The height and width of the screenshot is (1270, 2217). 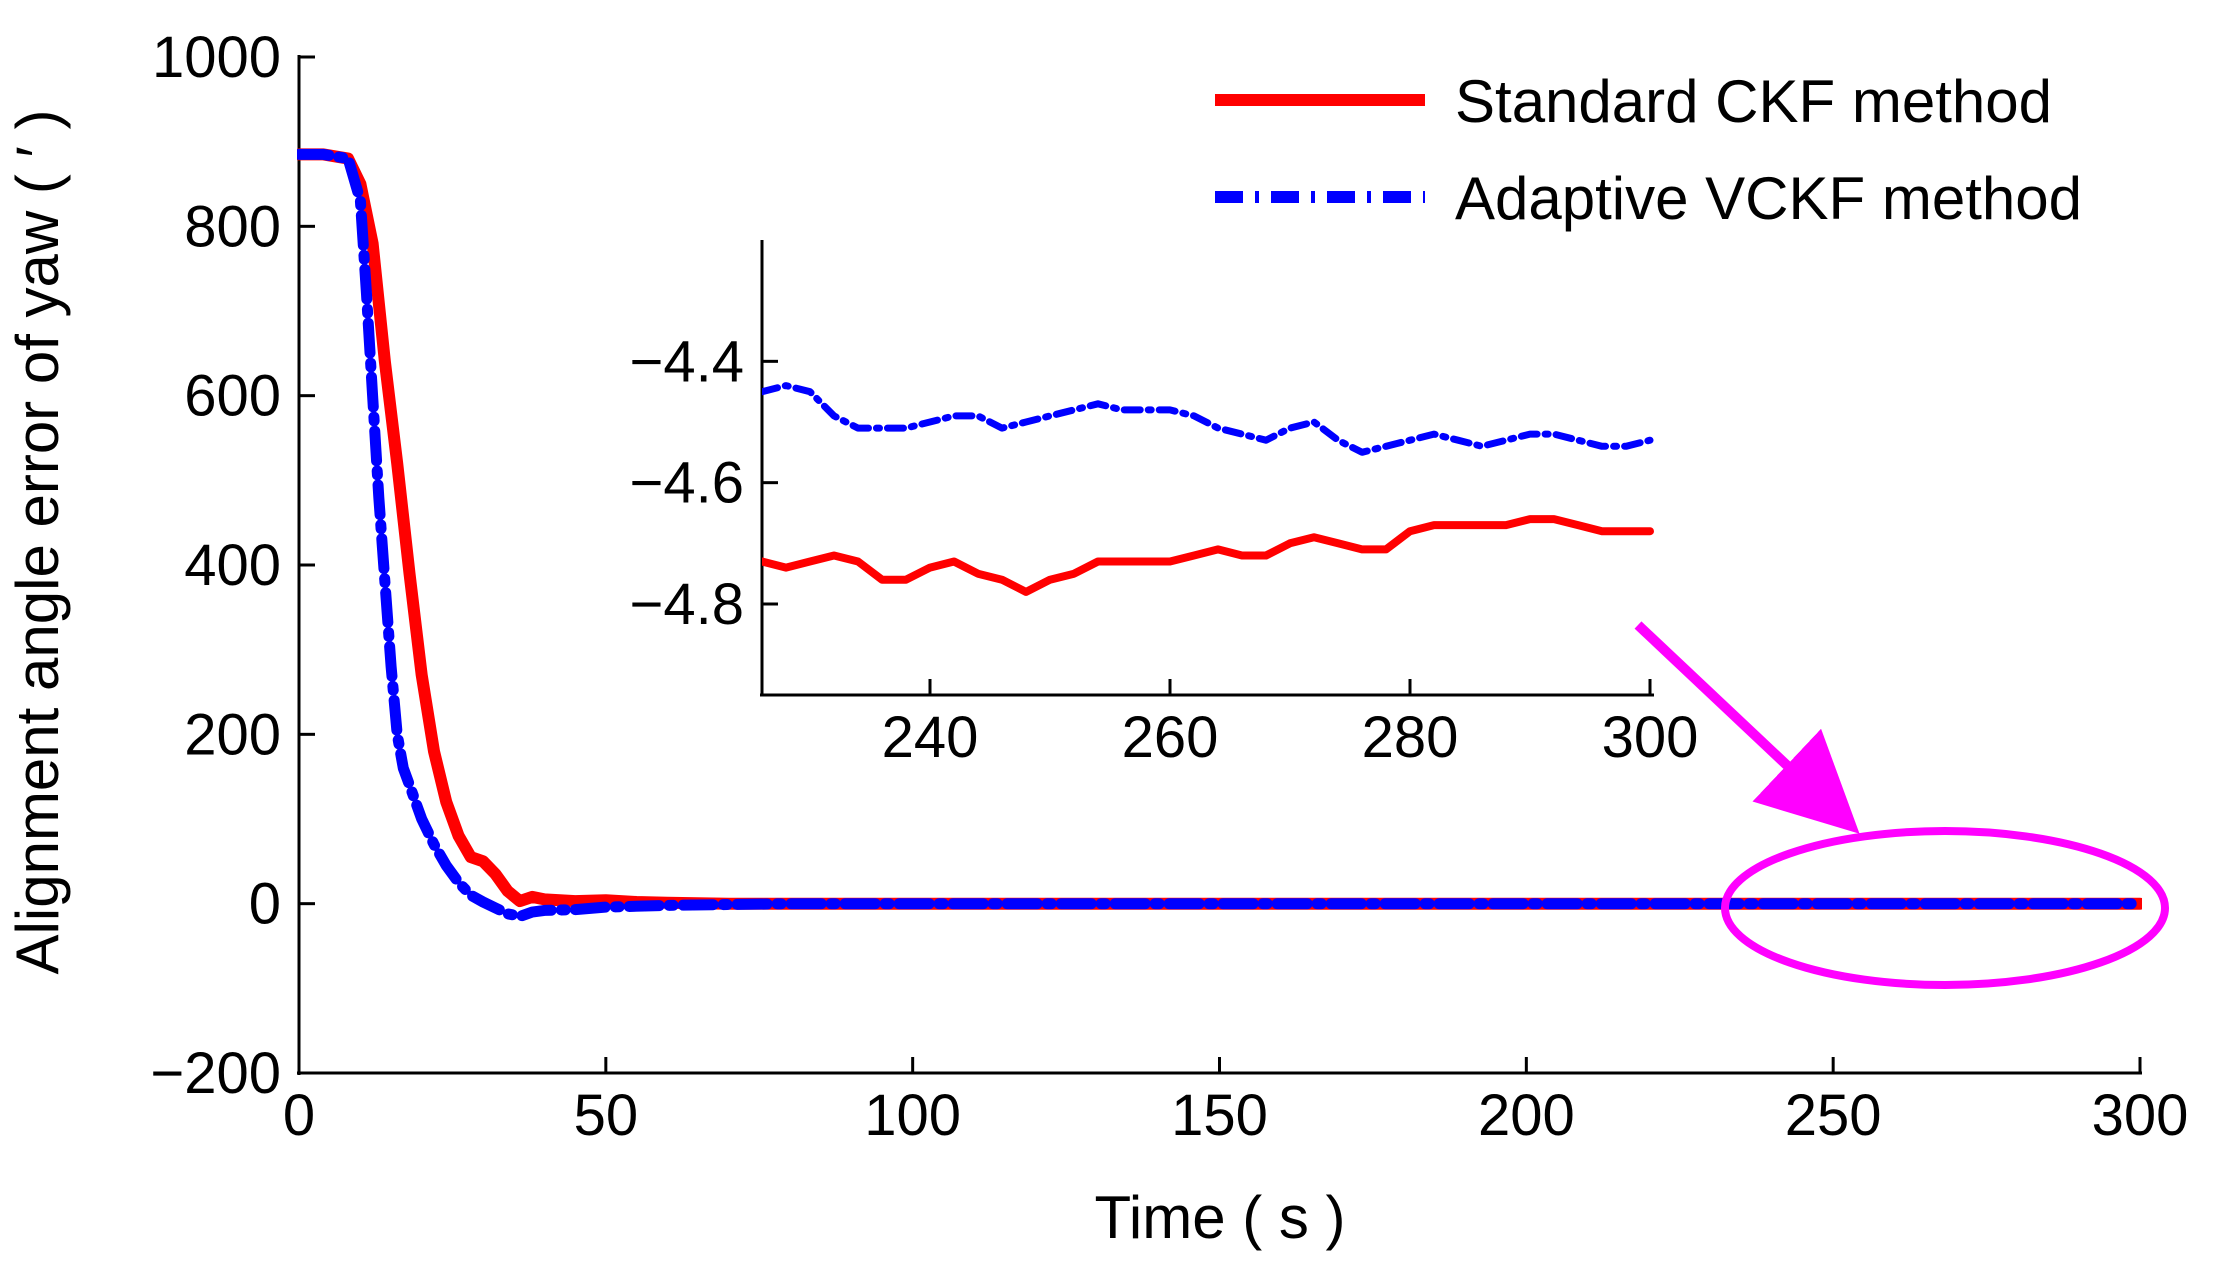 What do you see at coordinates (1526, 1115) in the screenshot?
I see `main-x-tick-label: 200` at bounding box center [1526, 1115].